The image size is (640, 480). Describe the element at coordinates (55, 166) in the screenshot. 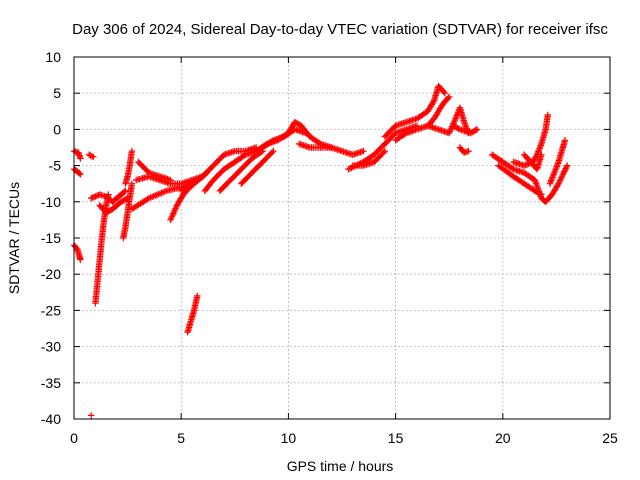

I see `y-tick-label: -5` at that location.